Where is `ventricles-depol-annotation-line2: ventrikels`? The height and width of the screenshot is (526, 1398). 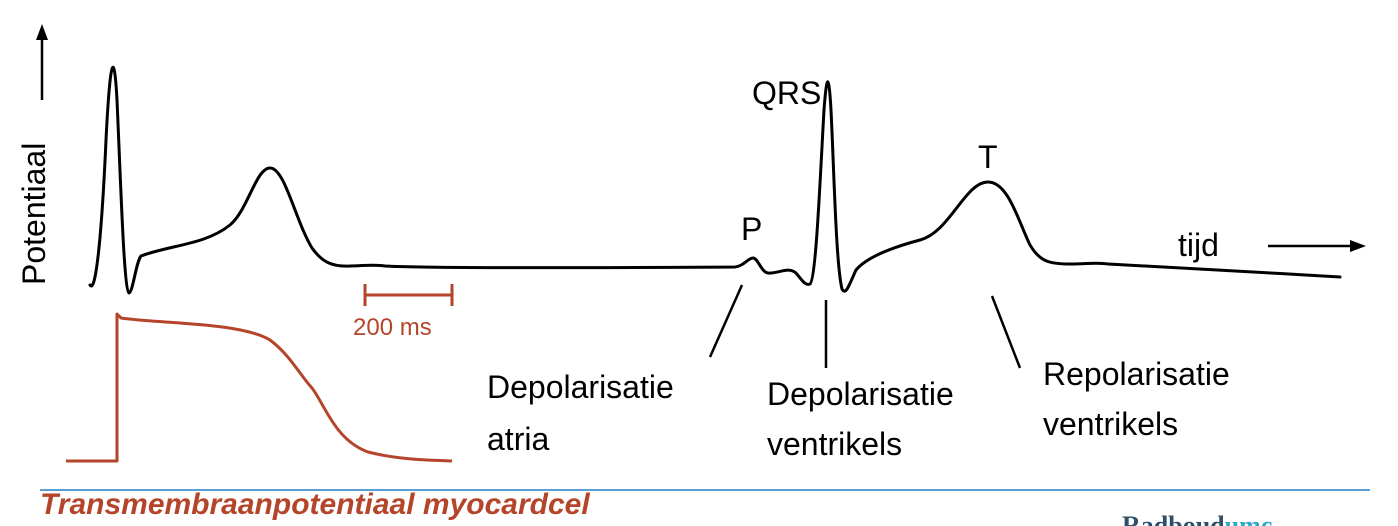
ventricles-depol-annotation-line2: ventrikels is located at coordinates (834, 444).